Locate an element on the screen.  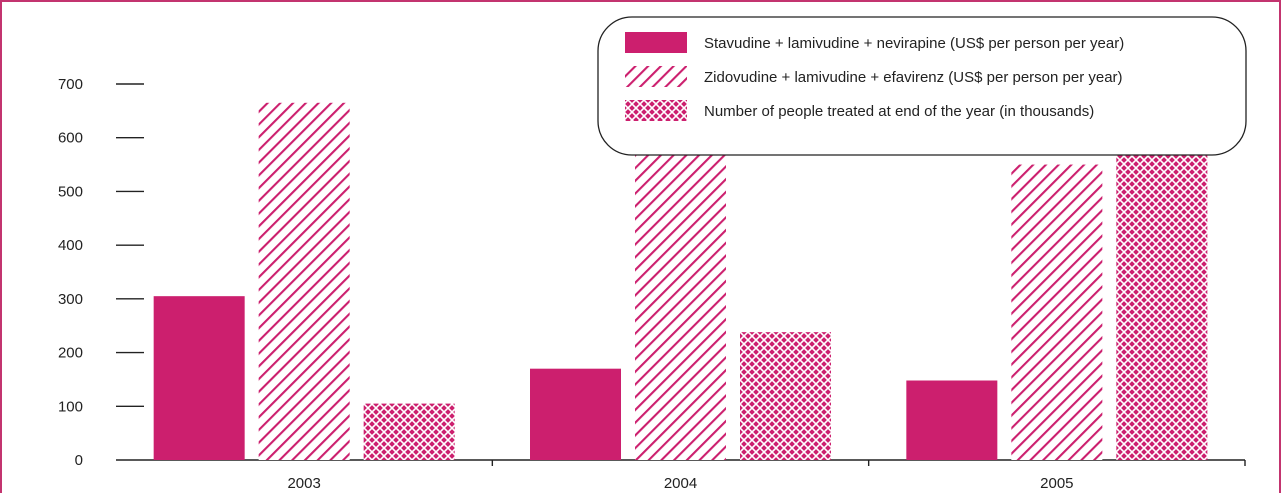
x-axis: 2003 2004 2005 is located at coordinates (681, 475).